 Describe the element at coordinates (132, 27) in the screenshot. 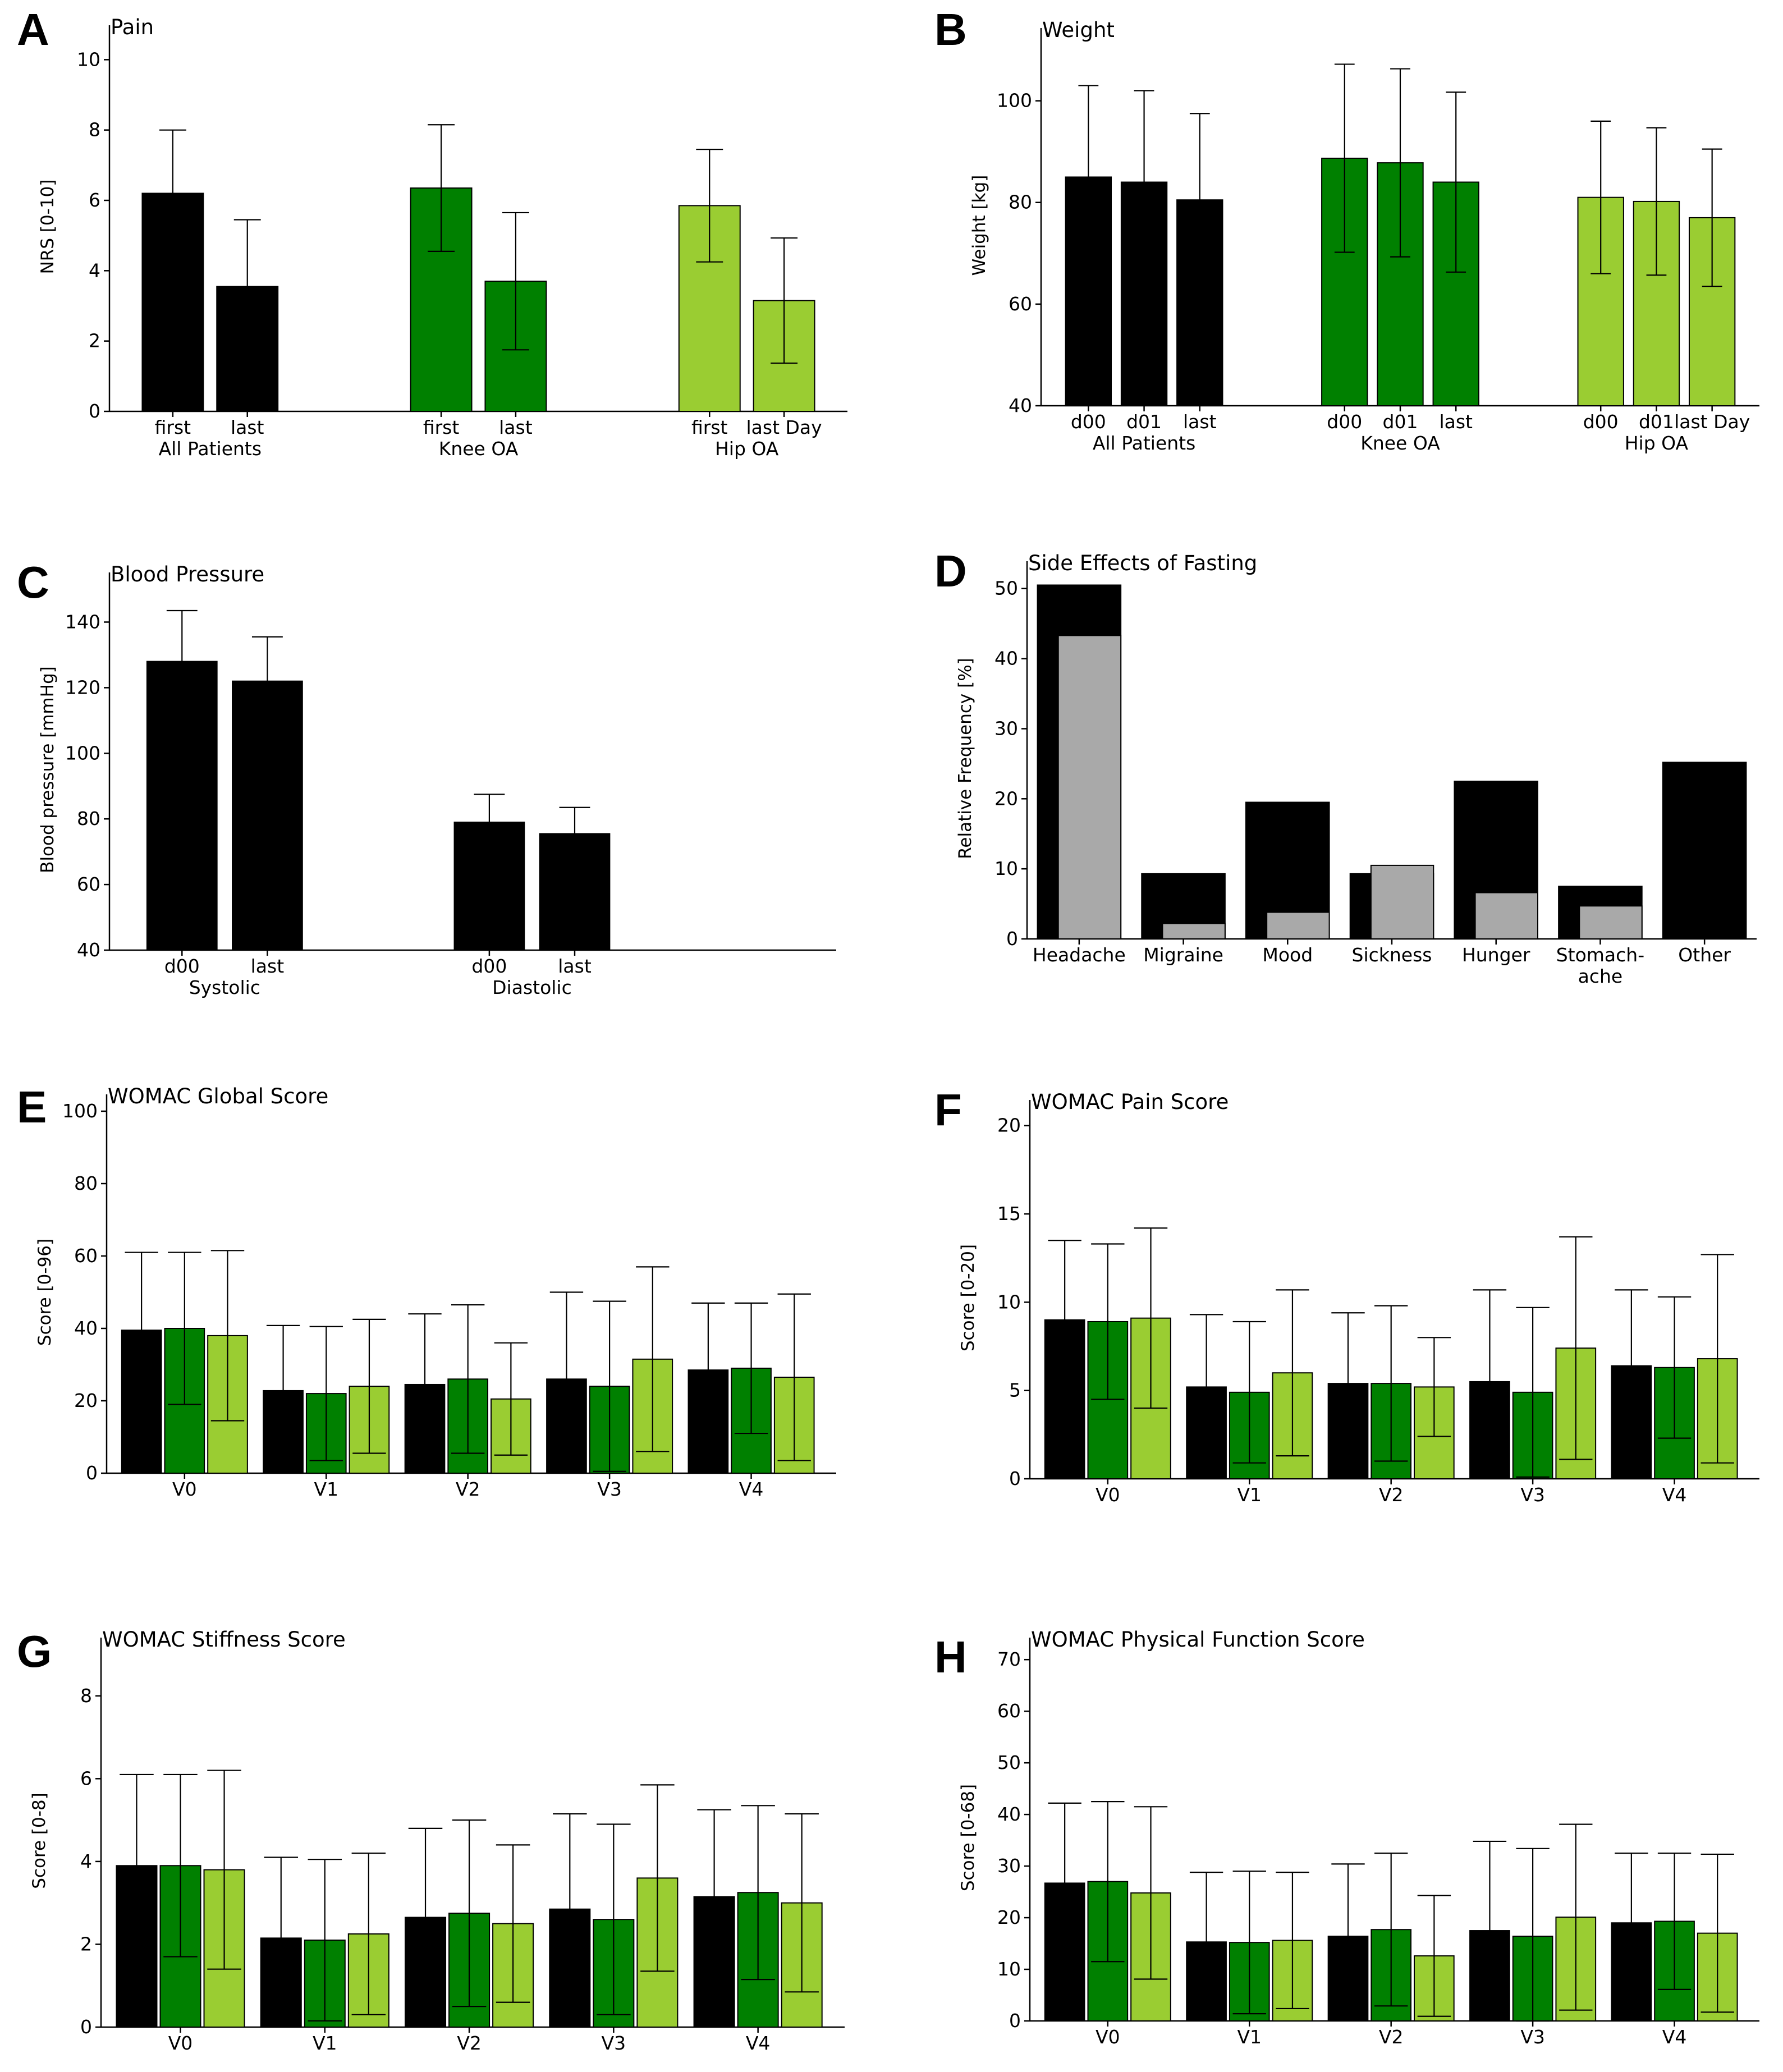

I see `panel-title-a: Pain` at that location.